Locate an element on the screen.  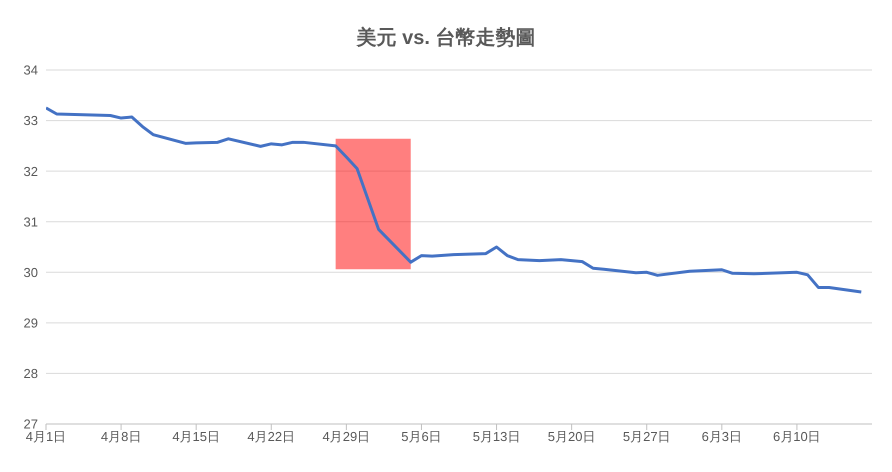
y-tick-label: 31 is located at coordinates (31, 222).